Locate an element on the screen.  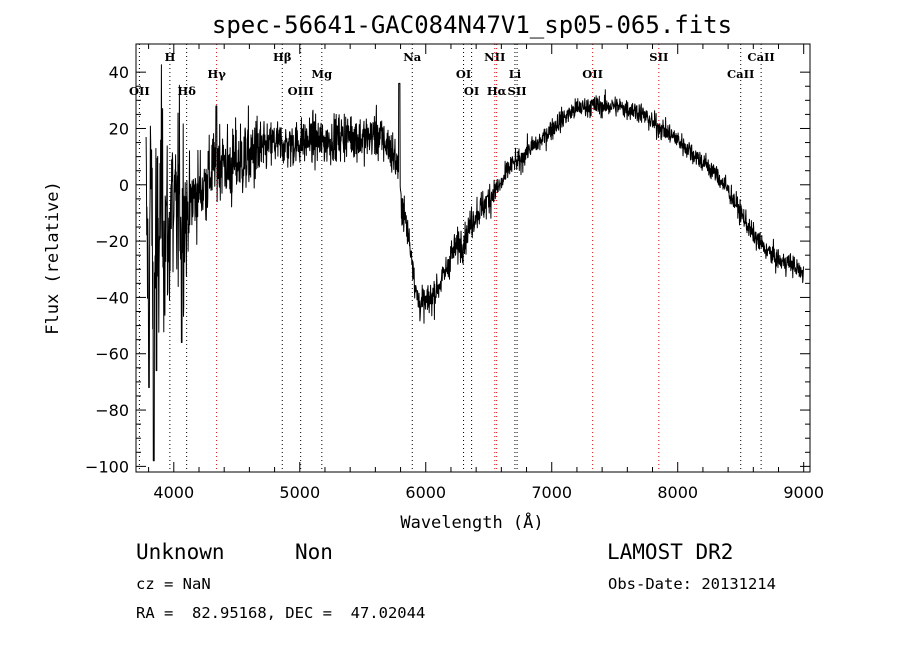
x-tick-label: 9000 is located at coordinates (803, 492).